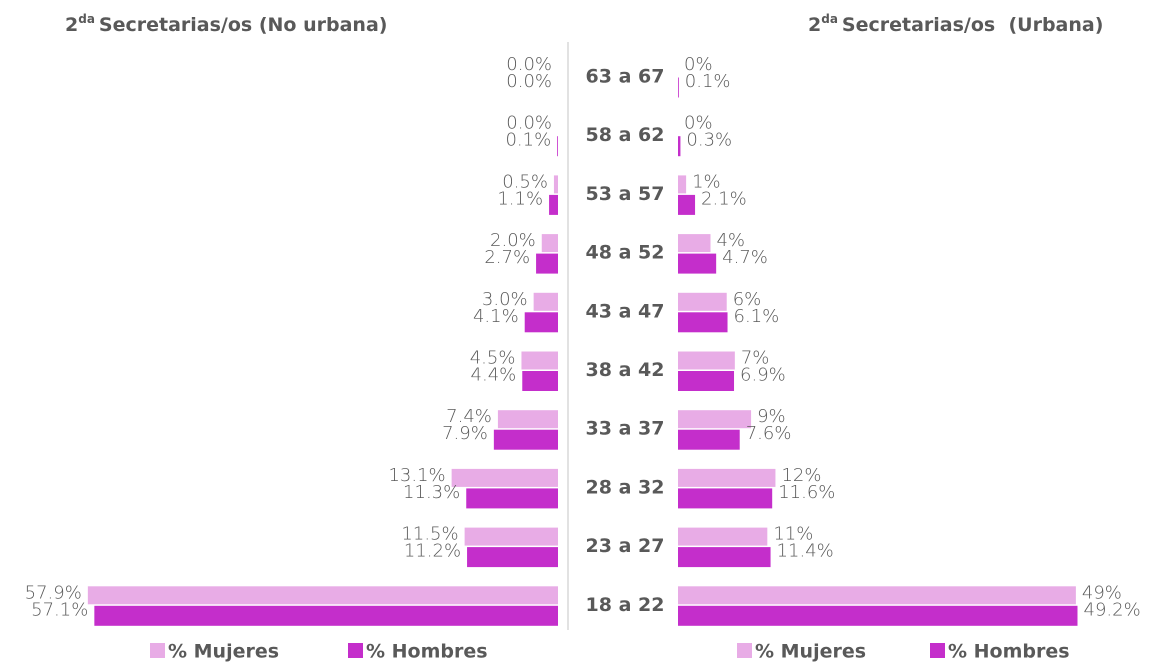 The width and height of the screenshot is (1162, 664). I want to click on value-label: 7.6%, so click(769, 433).